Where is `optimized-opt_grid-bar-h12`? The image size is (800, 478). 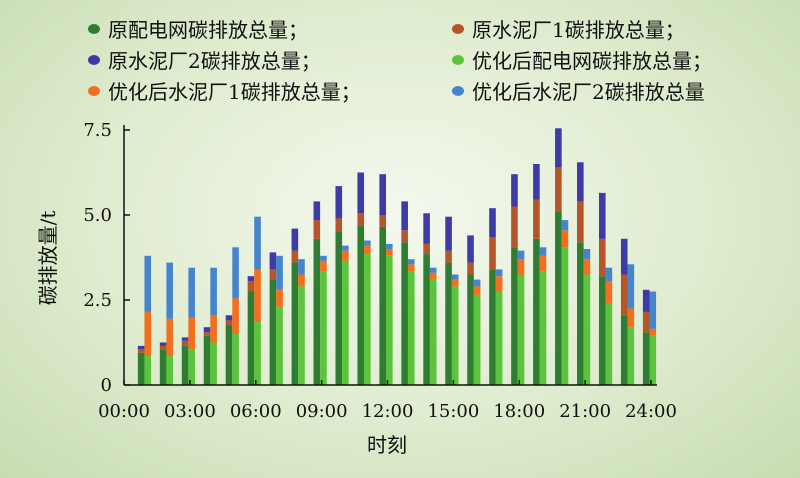 optimized-opt_grid-bar-h12 is located at coordinates (389, 320).